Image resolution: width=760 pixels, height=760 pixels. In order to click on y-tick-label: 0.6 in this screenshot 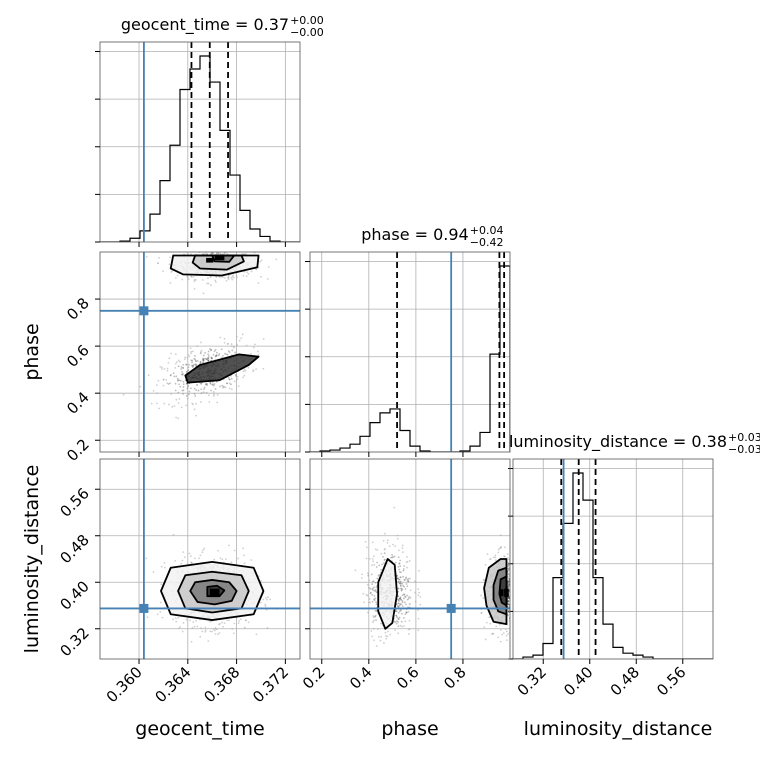, I will do `click(78, 356)`.